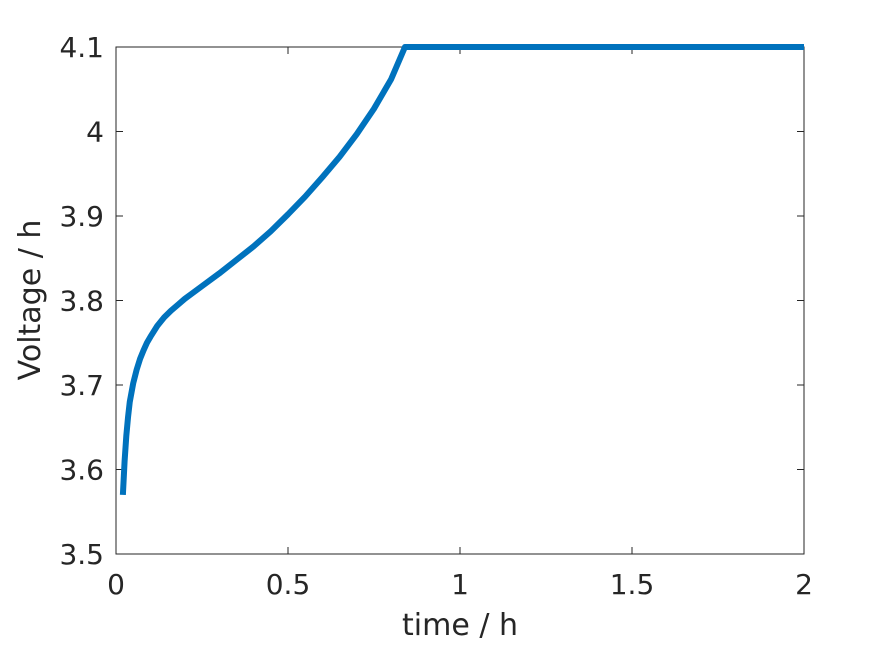  Describe the element at coordinates (460, 625) in the screenshot. I see `x-axis-label: time / h` at that location.